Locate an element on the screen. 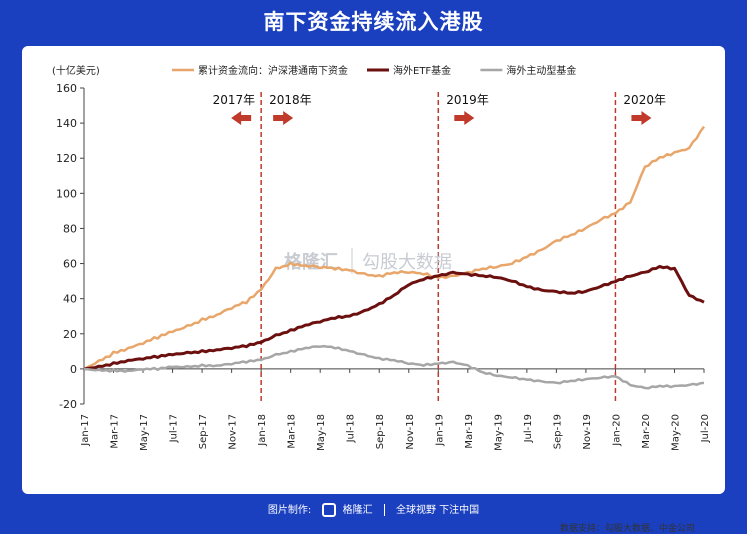  x-tick-label: Mar-18 is located at coordinates (292, 431).